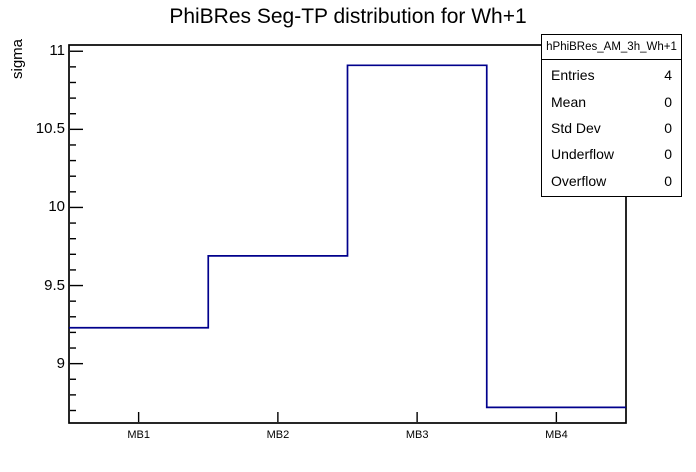 This screenshot has width=696, height=472. I want to click on stats-row-label: Entries, so click(573, 75).